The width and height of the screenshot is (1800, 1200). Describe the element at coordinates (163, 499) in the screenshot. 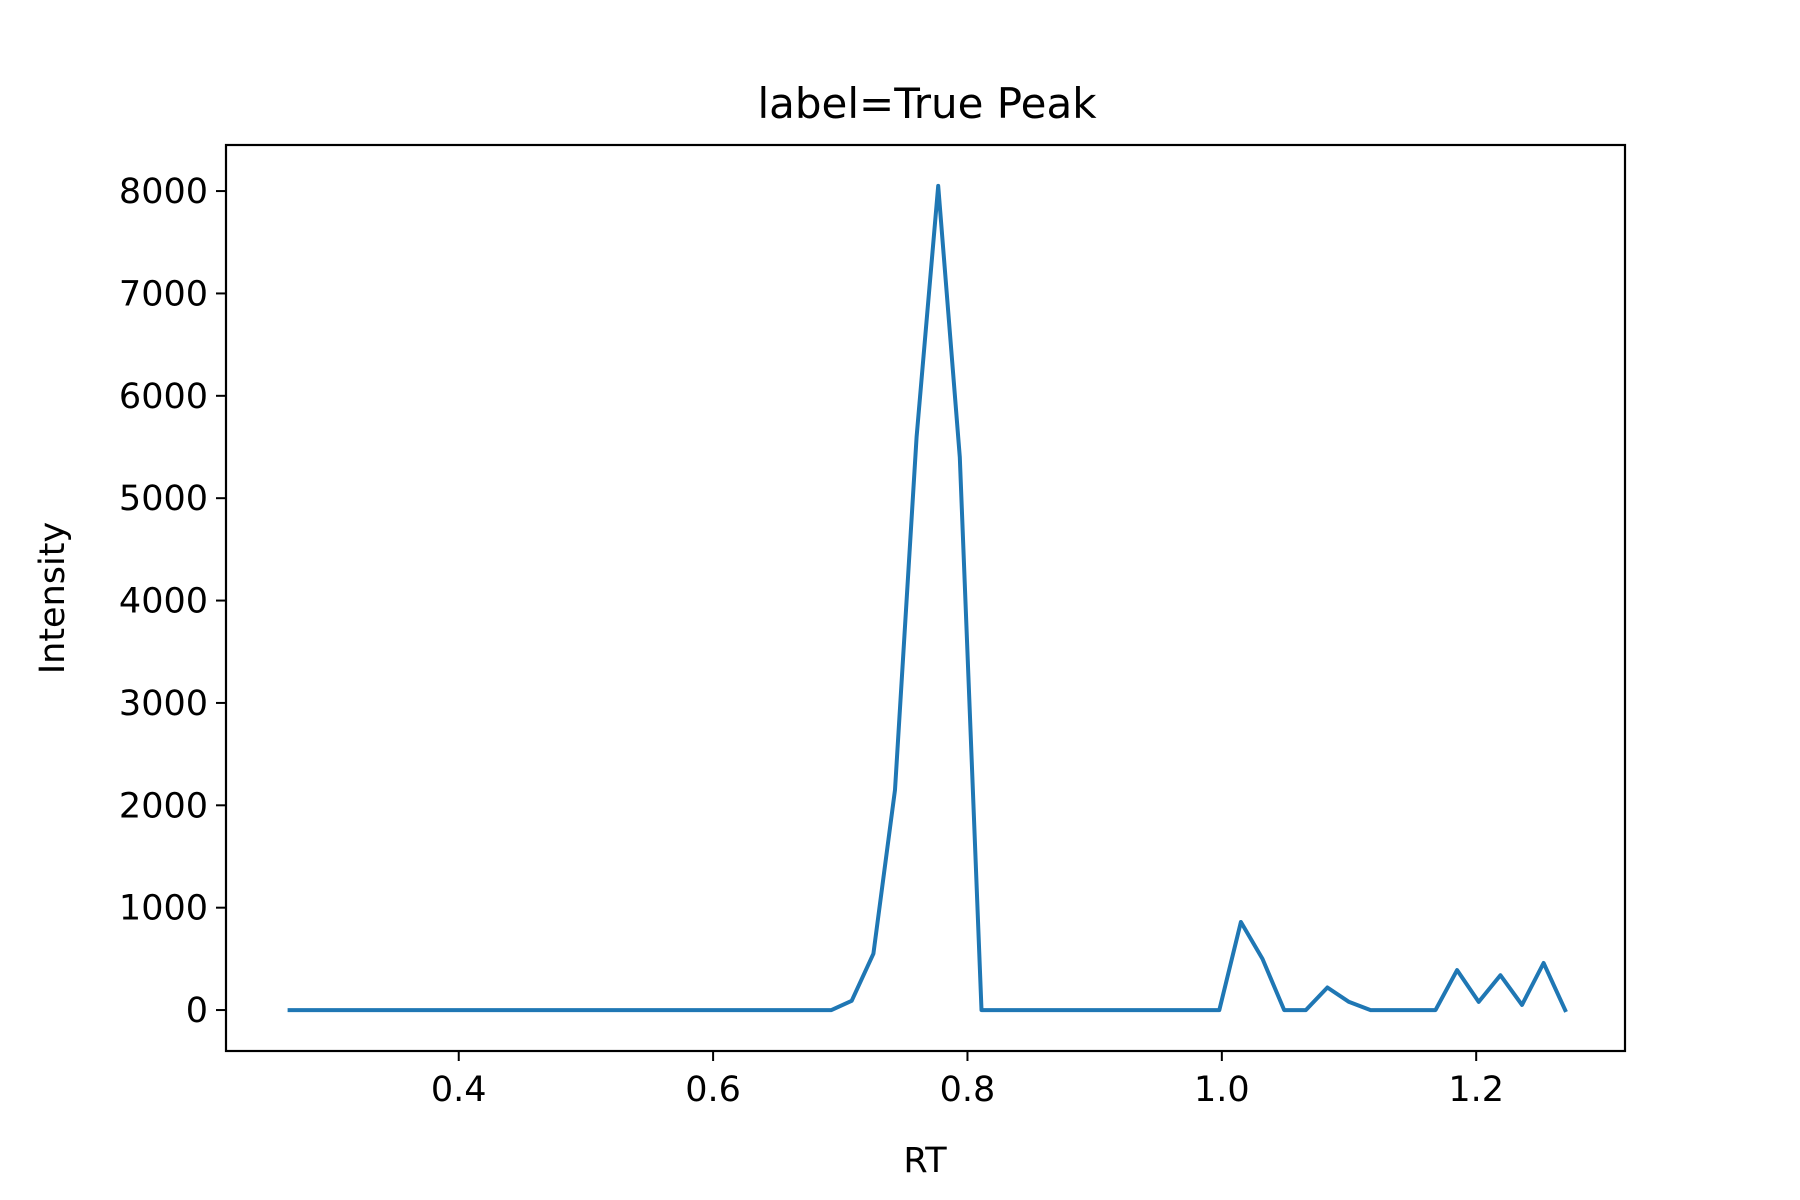

I see `y-tick-label: 5000` at that location.